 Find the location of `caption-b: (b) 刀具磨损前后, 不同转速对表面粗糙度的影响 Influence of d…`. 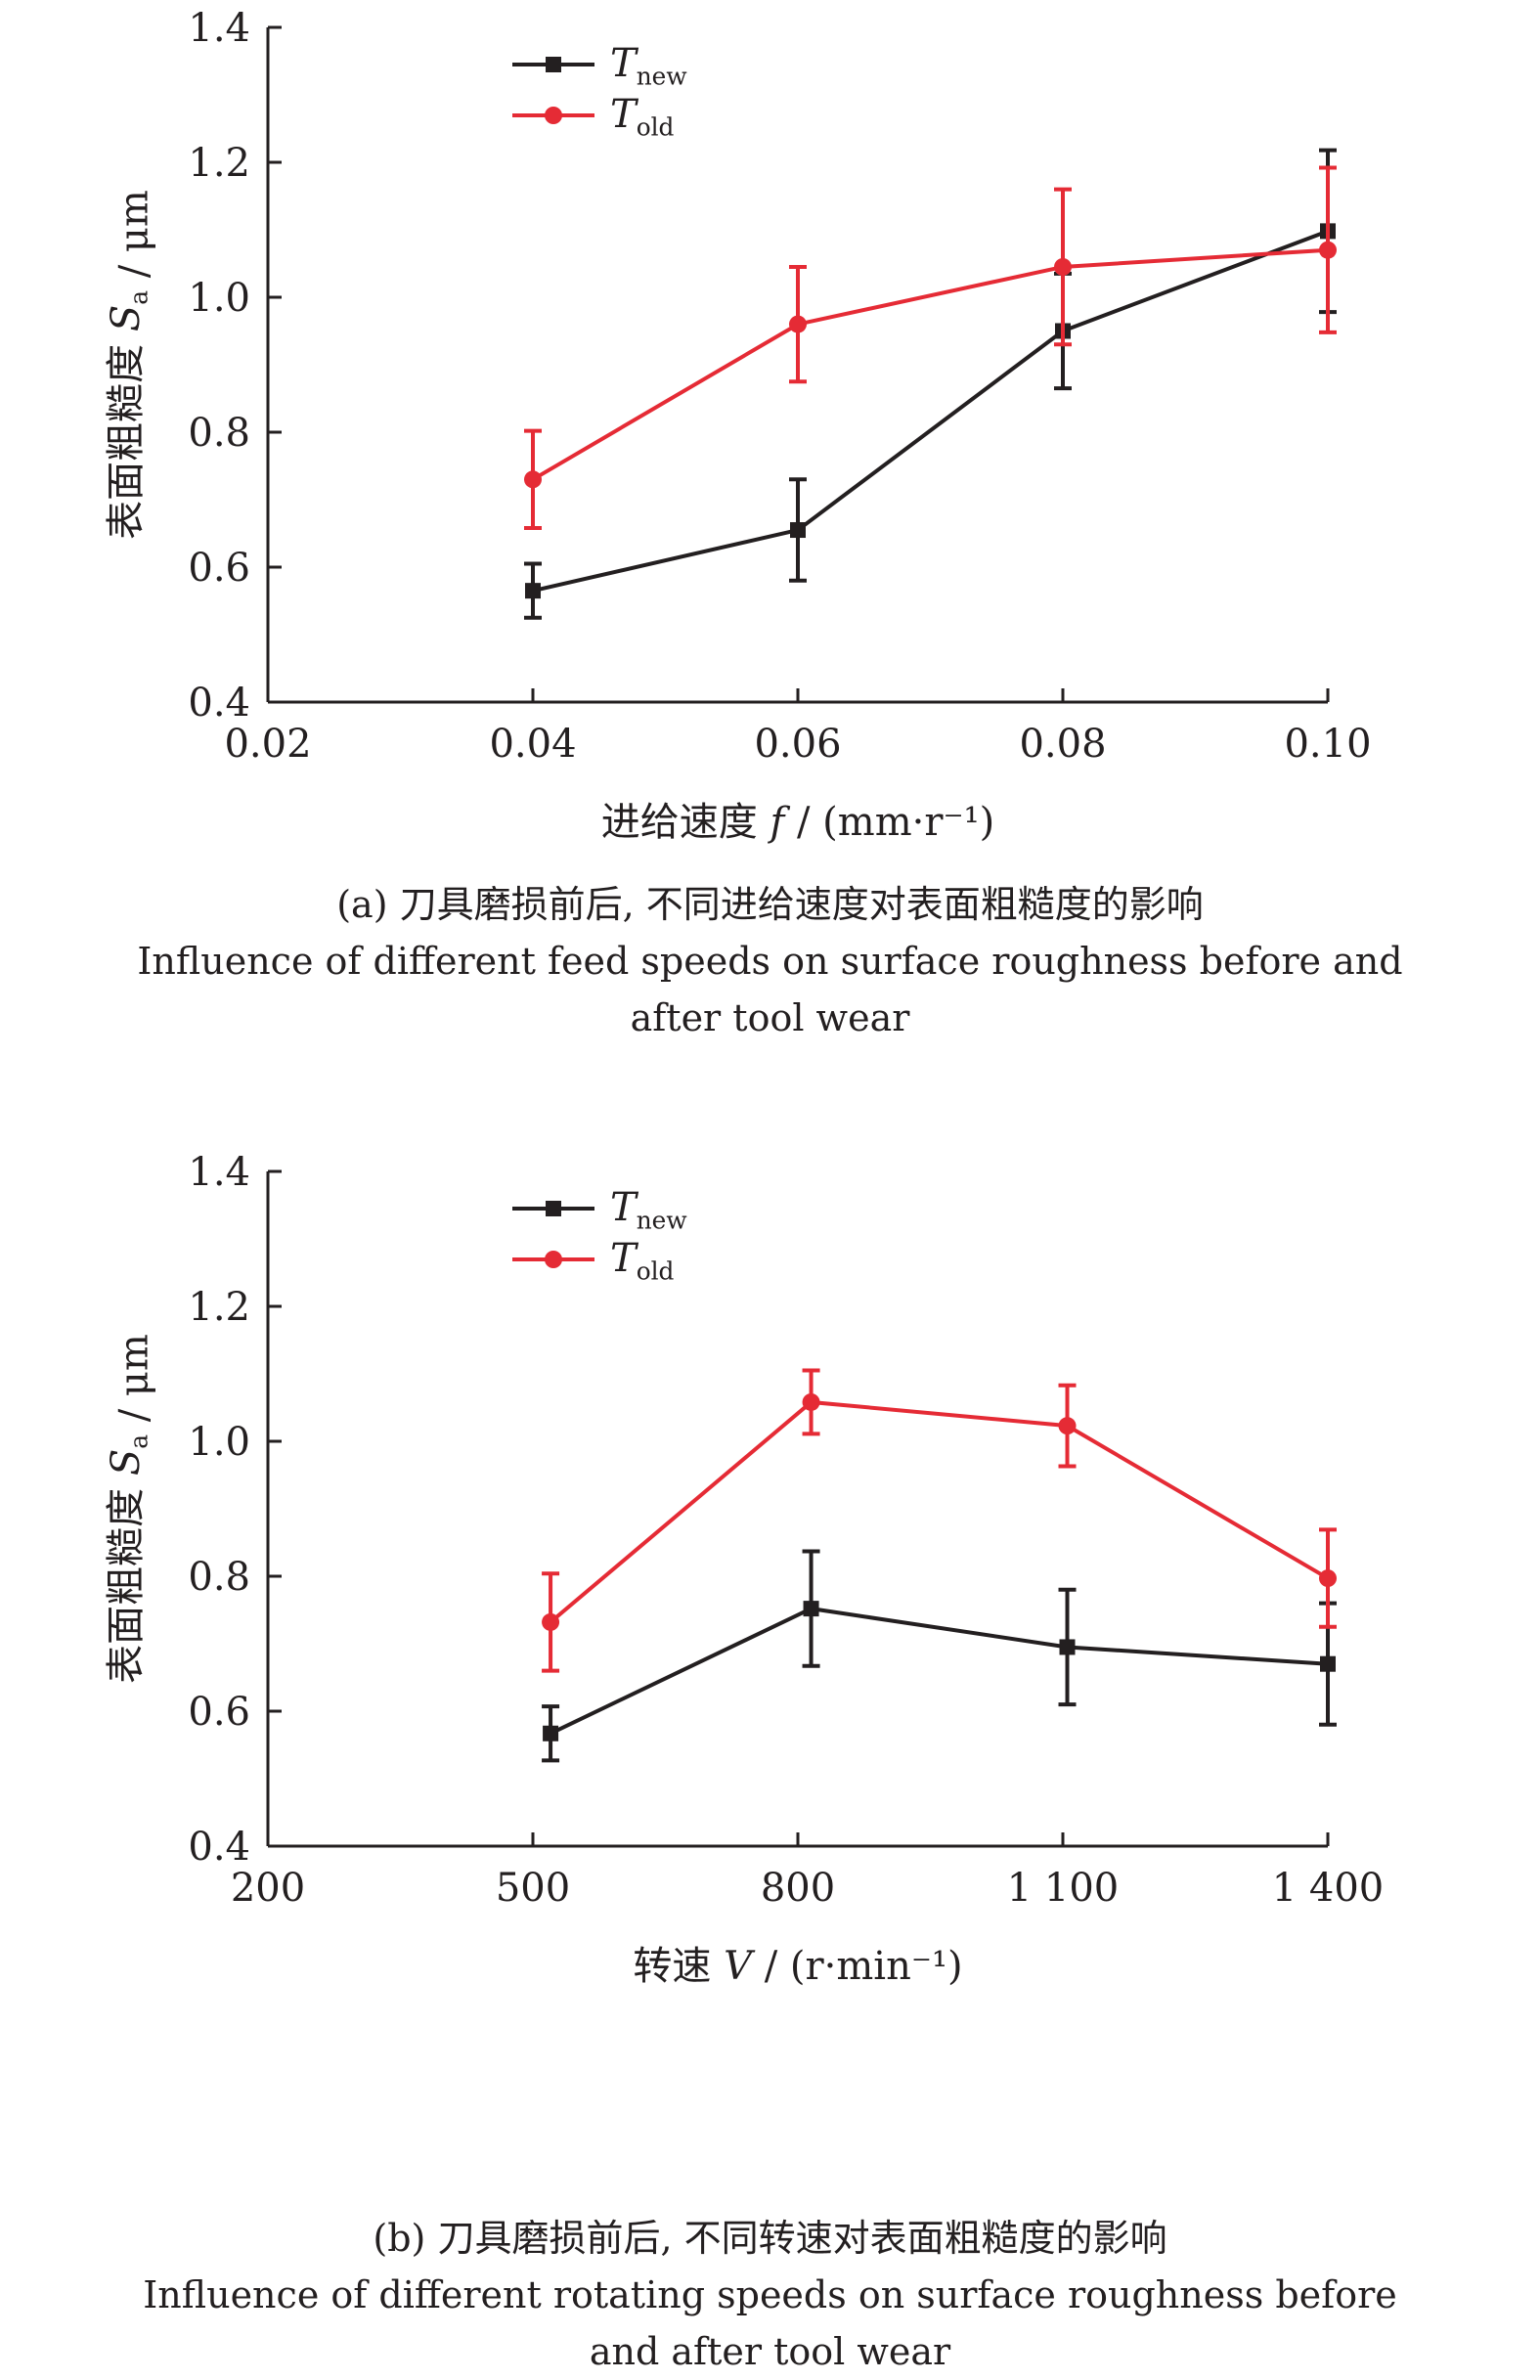

caption-b: (b) 刀具磨损前后, 不同转速对表面粗糙度的影响 Influence of d… is located at coordinates (770, 2295).